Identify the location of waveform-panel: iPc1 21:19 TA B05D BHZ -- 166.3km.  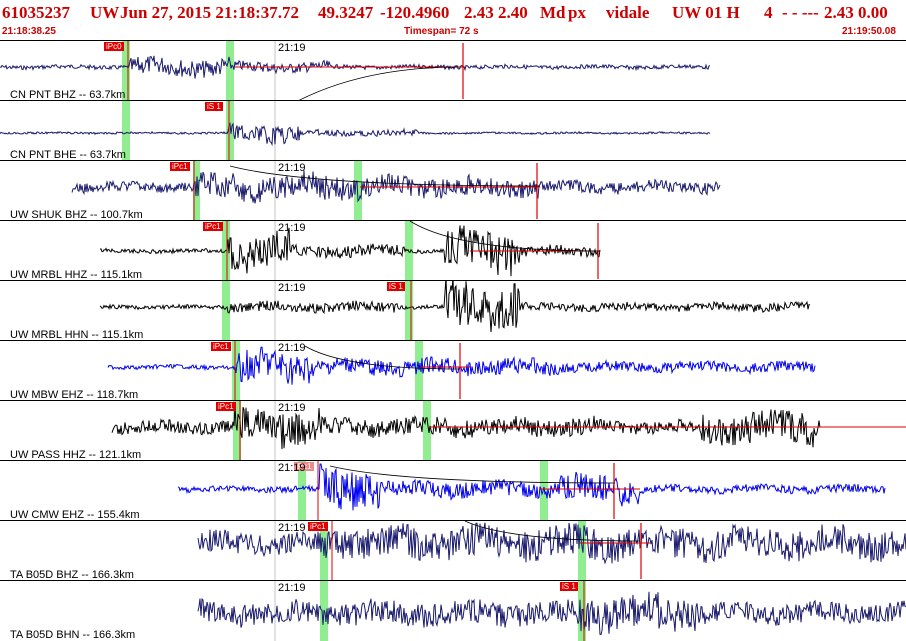
(453, 550).